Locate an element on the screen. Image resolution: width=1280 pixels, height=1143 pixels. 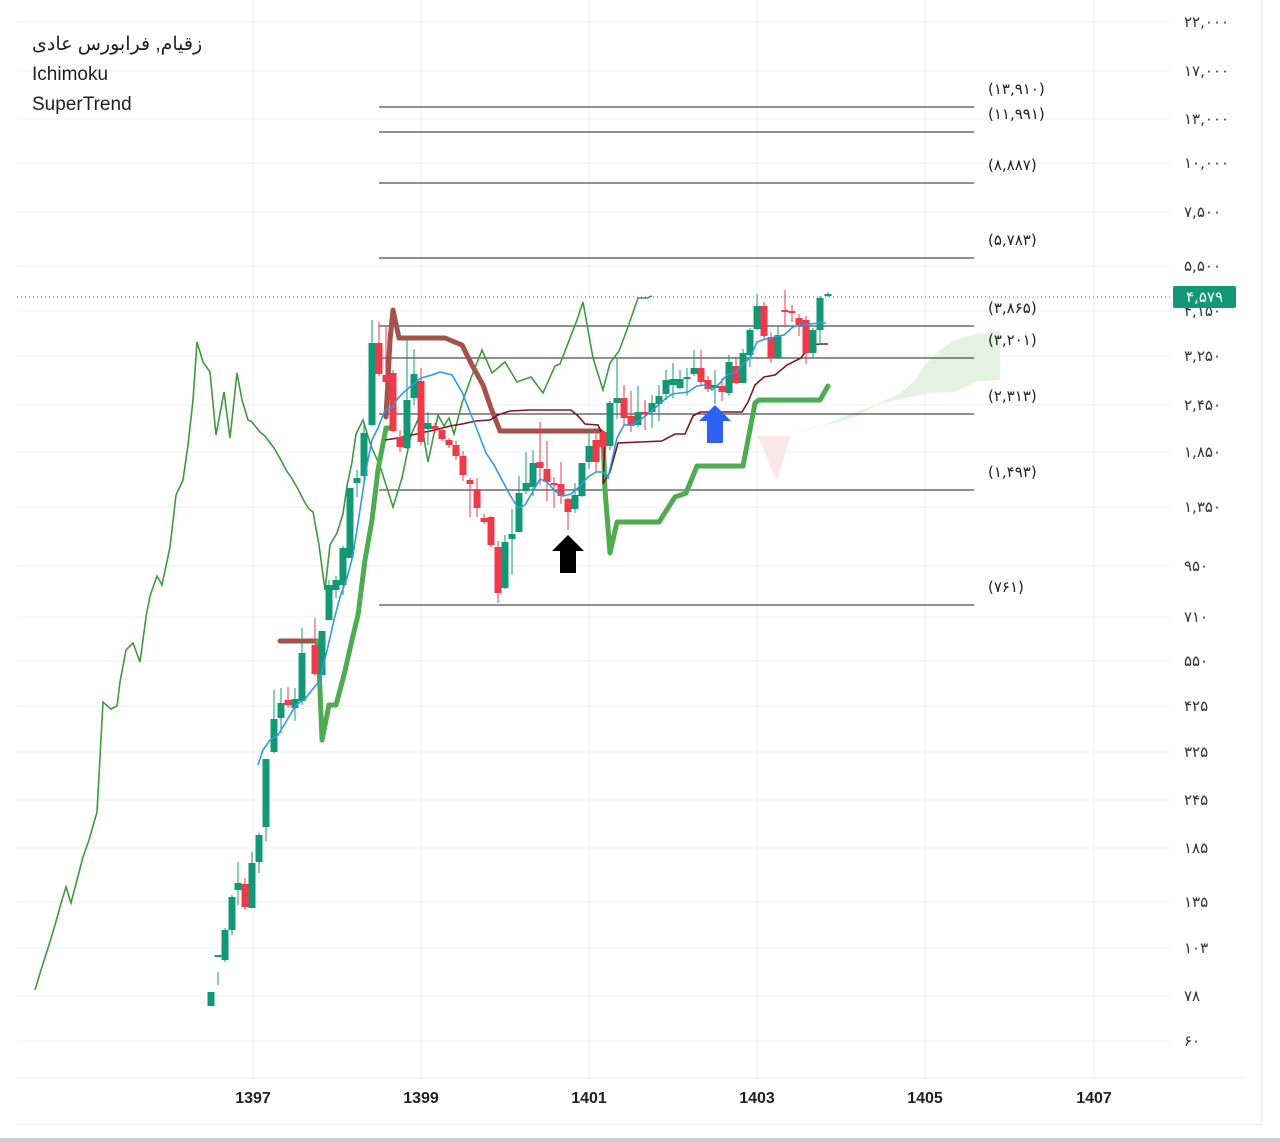
price-axis-label: ۲۴۵ is located at coordinates (1196, 800).